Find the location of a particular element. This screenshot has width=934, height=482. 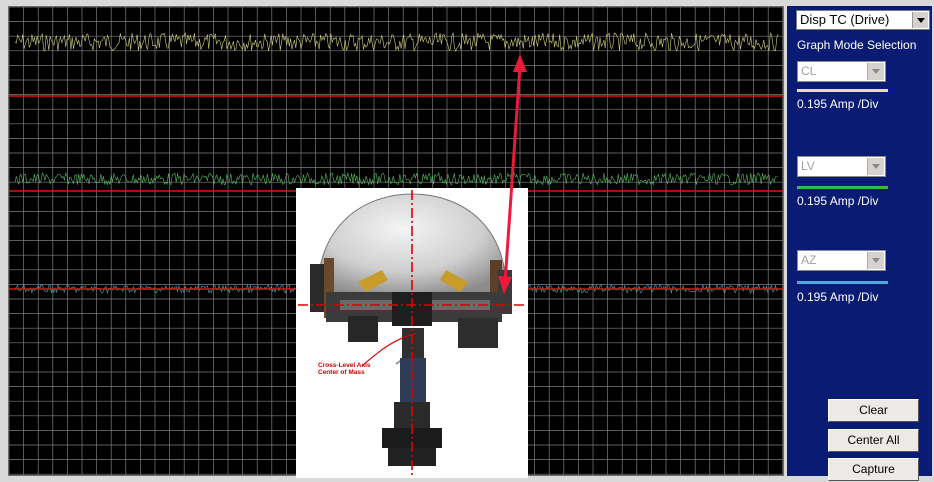

center-all-button: Center All is located at coordinates (873, 440).